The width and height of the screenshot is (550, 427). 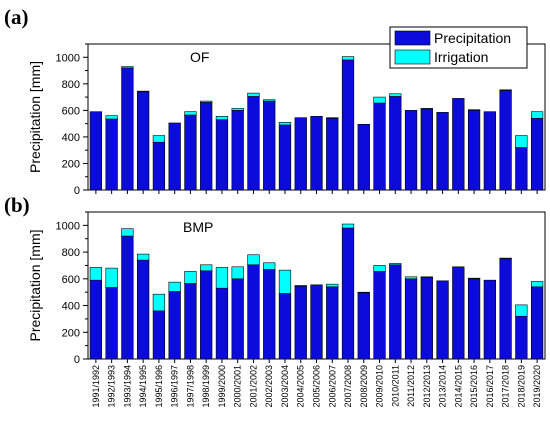 I want to click on x-tick-label: 2006/2007, so click(x=332, y=386).